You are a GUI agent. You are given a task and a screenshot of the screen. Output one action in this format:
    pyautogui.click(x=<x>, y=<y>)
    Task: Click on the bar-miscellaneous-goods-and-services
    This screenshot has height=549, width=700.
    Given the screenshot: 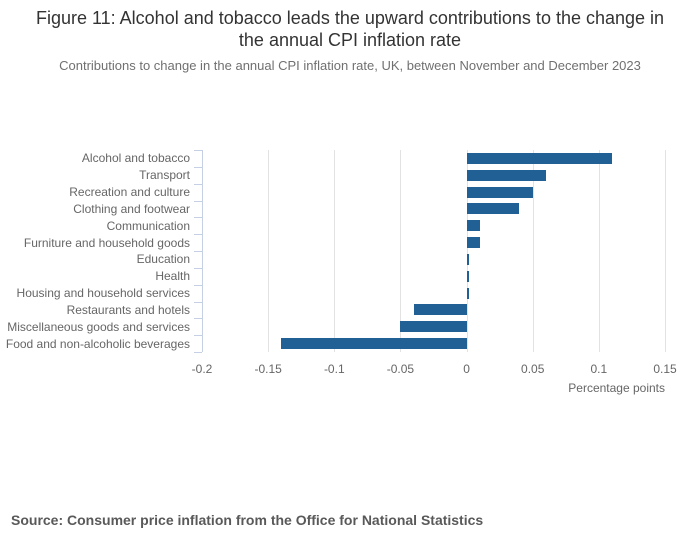 What is the action you would take?
    pyautogui.click(x=433, y=327)
    